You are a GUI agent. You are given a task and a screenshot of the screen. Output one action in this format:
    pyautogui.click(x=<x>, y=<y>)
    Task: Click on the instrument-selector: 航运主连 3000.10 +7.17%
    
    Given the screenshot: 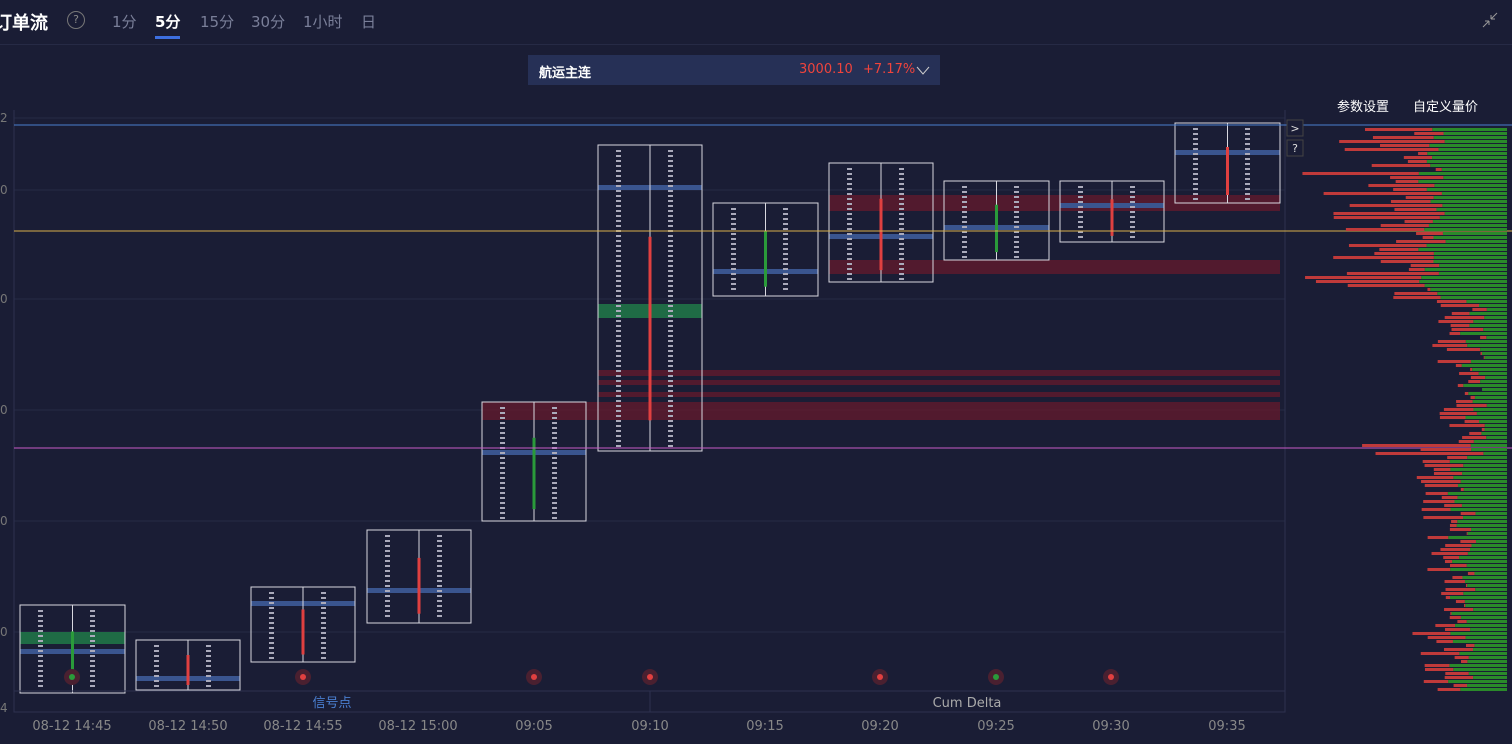 What is the action you would take?
    pyautogui.click(x=734, y=70)
    